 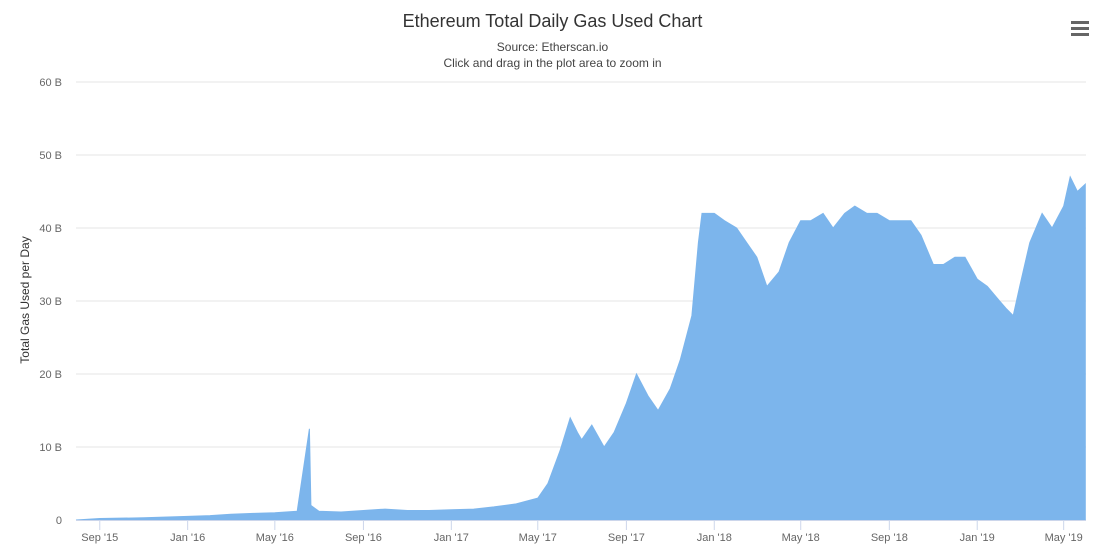 I want to click on x-tick-label: Jan '17, so click(x=451, y=538).